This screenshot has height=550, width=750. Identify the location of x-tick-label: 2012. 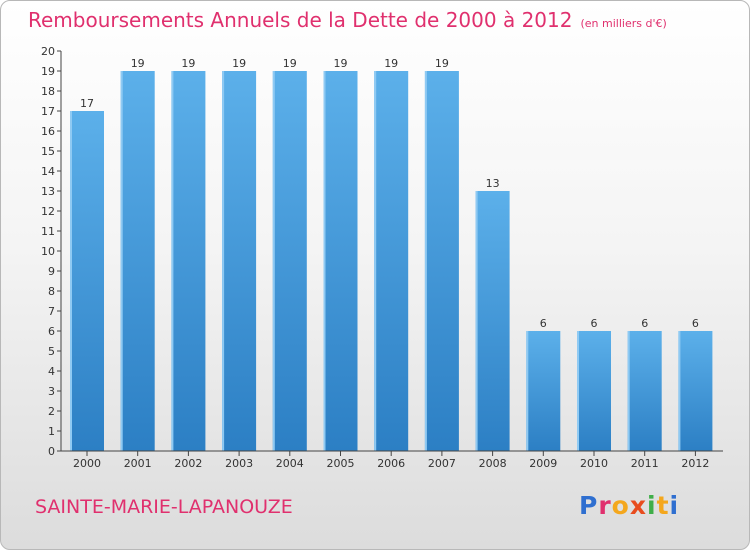
(695, 463).